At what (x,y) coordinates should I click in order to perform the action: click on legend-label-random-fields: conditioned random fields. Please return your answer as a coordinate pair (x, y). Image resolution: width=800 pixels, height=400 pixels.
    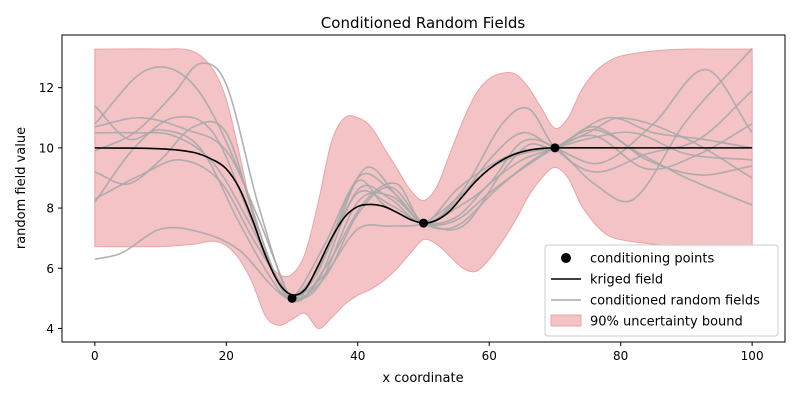
    Looking at the image, I should click on (675, 301).